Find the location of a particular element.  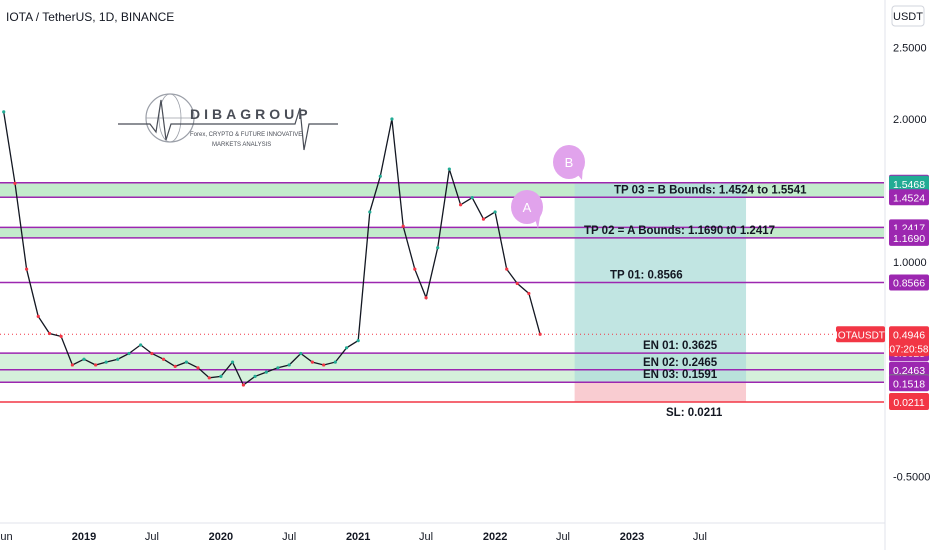

y-tick-label: -0.5000 is located at coordinates (911, 478).